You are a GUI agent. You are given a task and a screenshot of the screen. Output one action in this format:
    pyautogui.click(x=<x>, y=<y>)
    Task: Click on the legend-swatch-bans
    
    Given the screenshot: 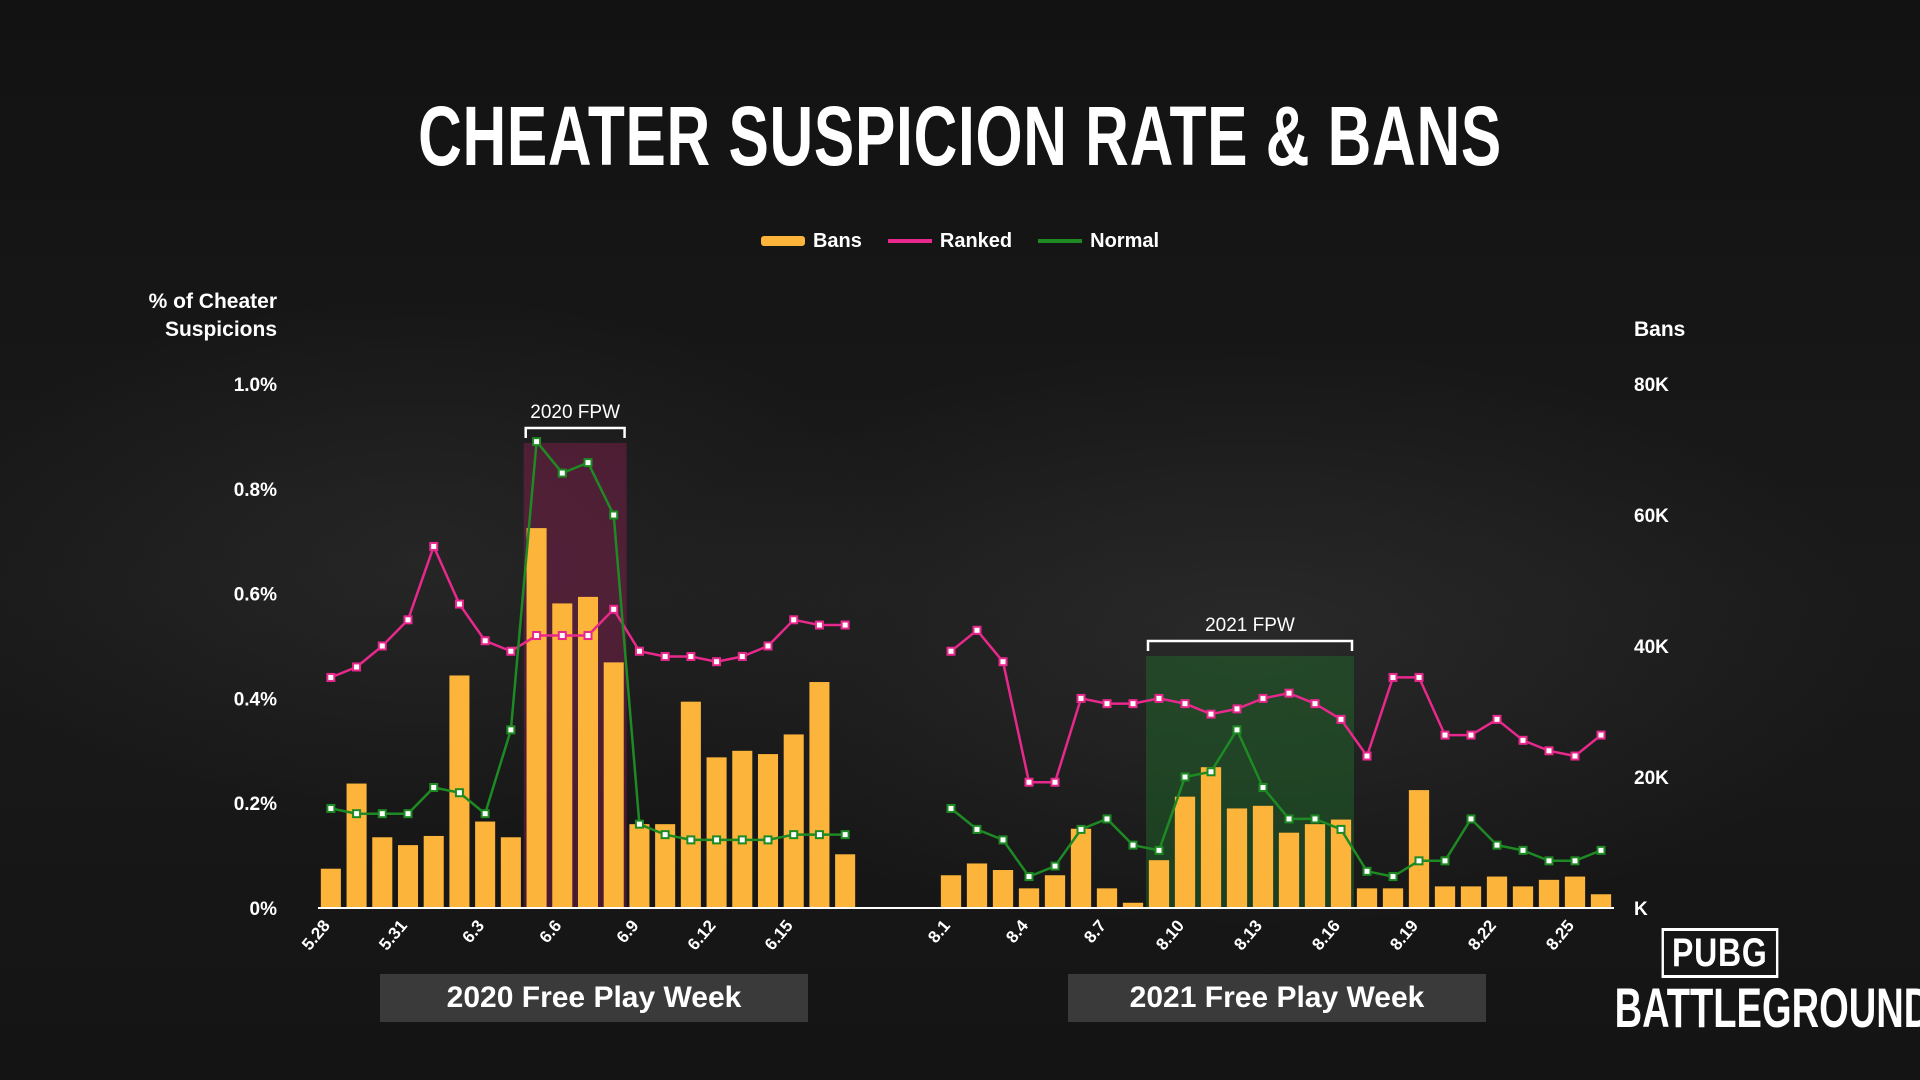 What is the action you would take?
    pyautogui.click(x=782, y=241)
    